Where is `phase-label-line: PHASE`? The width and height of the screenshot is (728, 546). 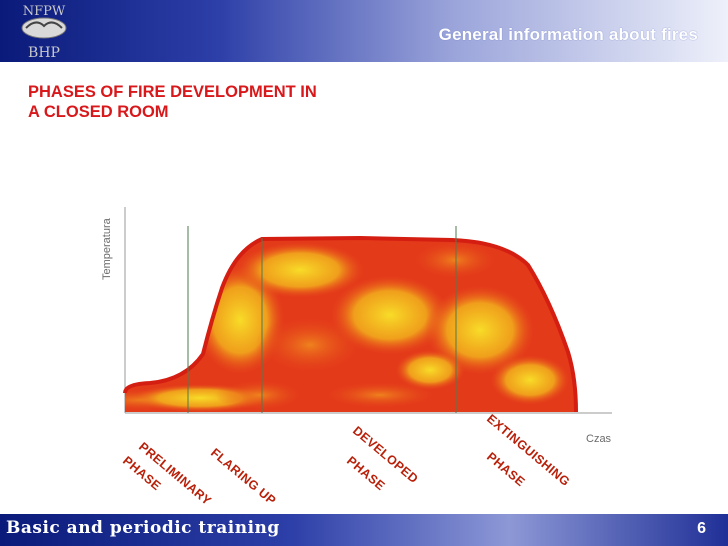 phase-label-line: PHASE is located at coordinates (506, 470).